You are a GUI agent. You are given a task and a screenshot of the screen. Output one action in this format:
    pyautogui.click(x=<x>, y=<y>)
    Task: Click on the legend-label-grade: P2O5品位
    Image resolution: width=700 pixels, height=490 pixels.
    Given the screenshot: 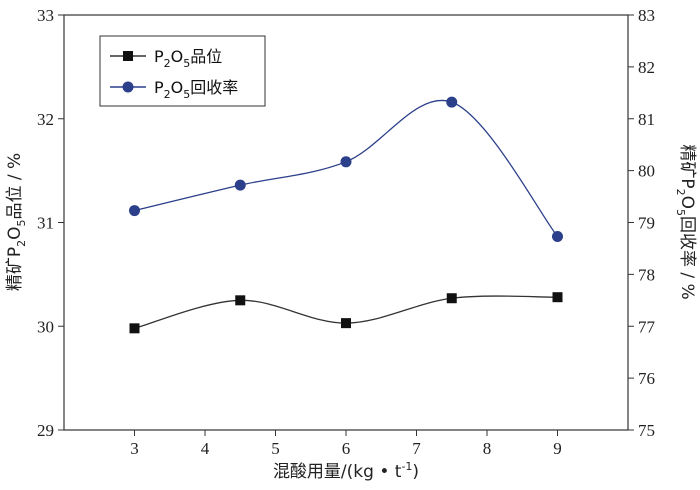 What is the action you would take?
    pyautogui.click(x=188, y=58)
    